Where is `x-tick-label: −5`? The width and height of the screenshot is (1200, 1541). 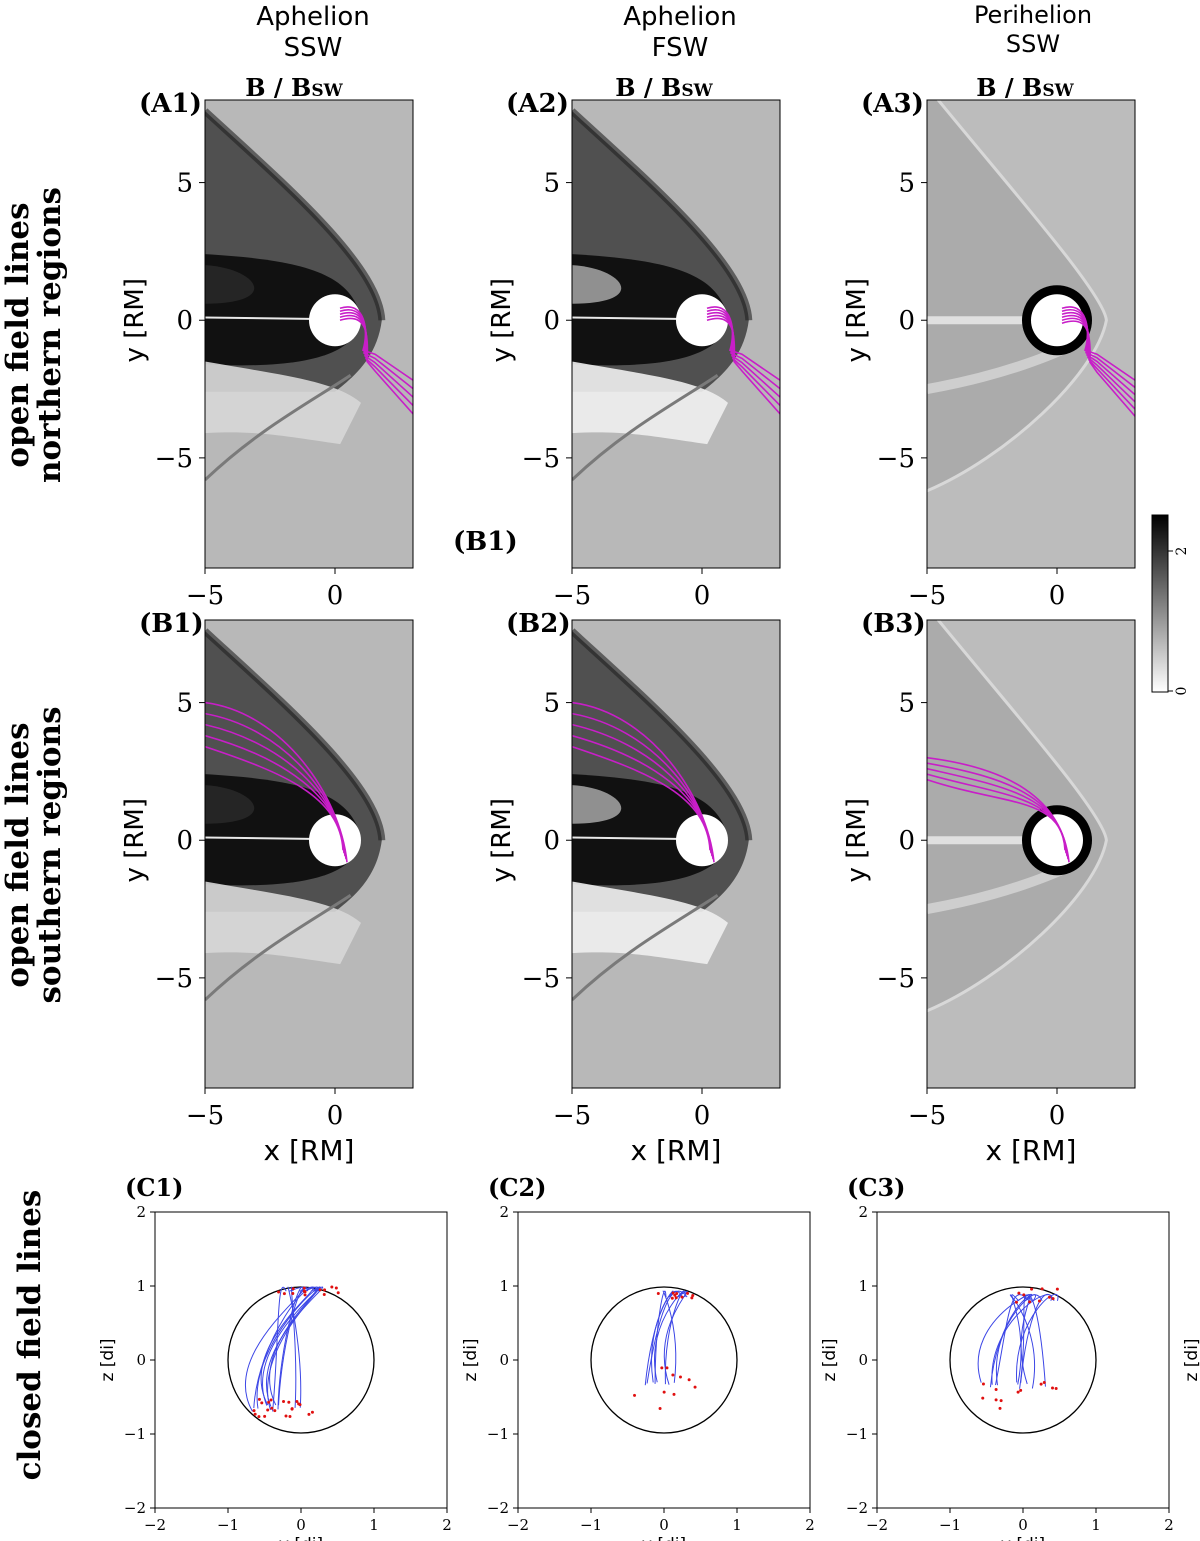 x-tick-label: −5 is located at coordinates (205, 596).